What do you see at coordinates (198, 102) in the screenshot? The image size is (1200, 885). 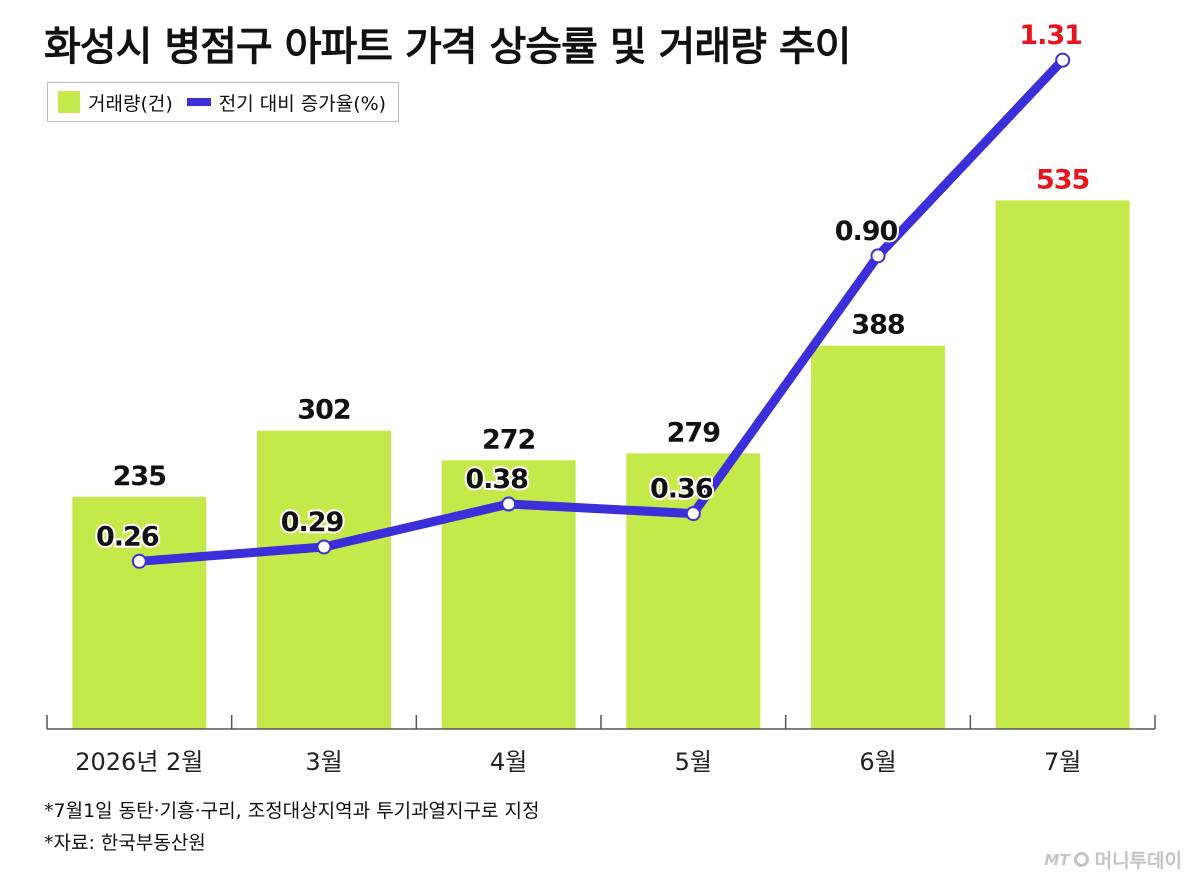 I see `legend-swatch-line` at bounding box center [198, 102].